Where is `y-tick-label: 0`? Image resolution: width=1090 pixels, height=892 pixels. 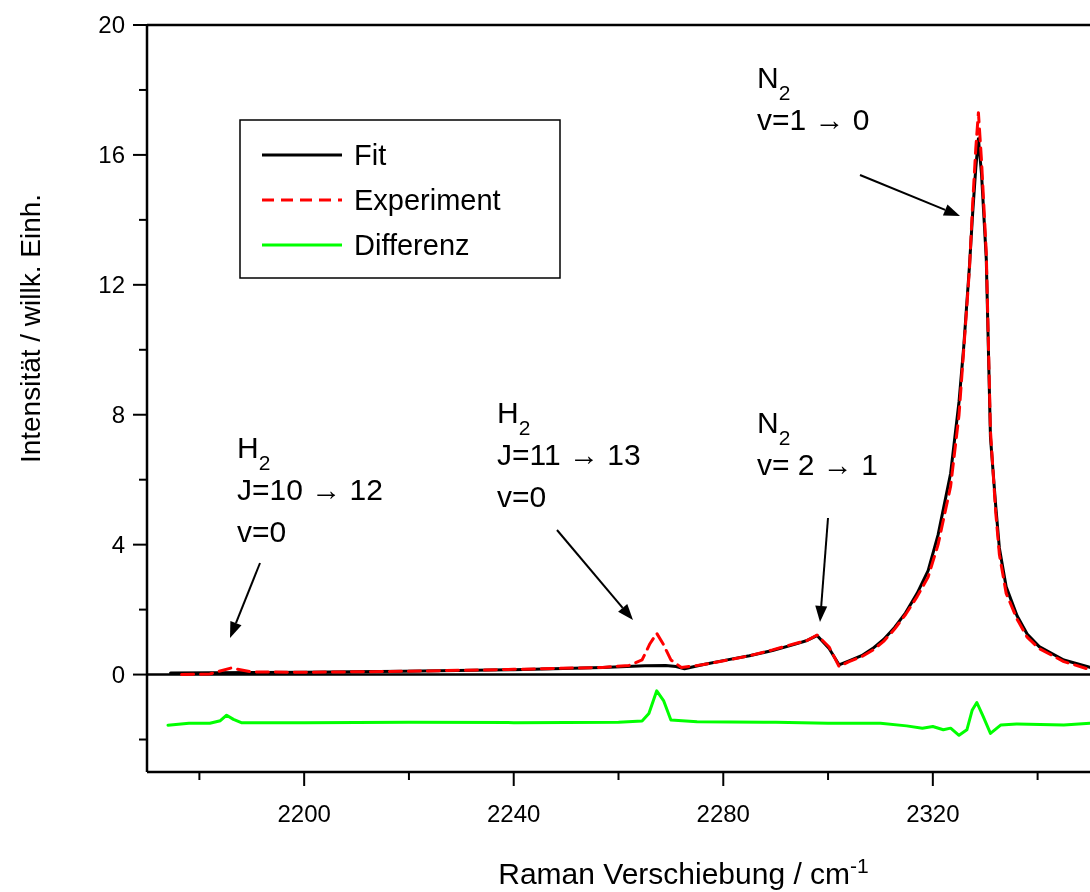
y-tick-label: 0 is located at coordinates (118, 674).